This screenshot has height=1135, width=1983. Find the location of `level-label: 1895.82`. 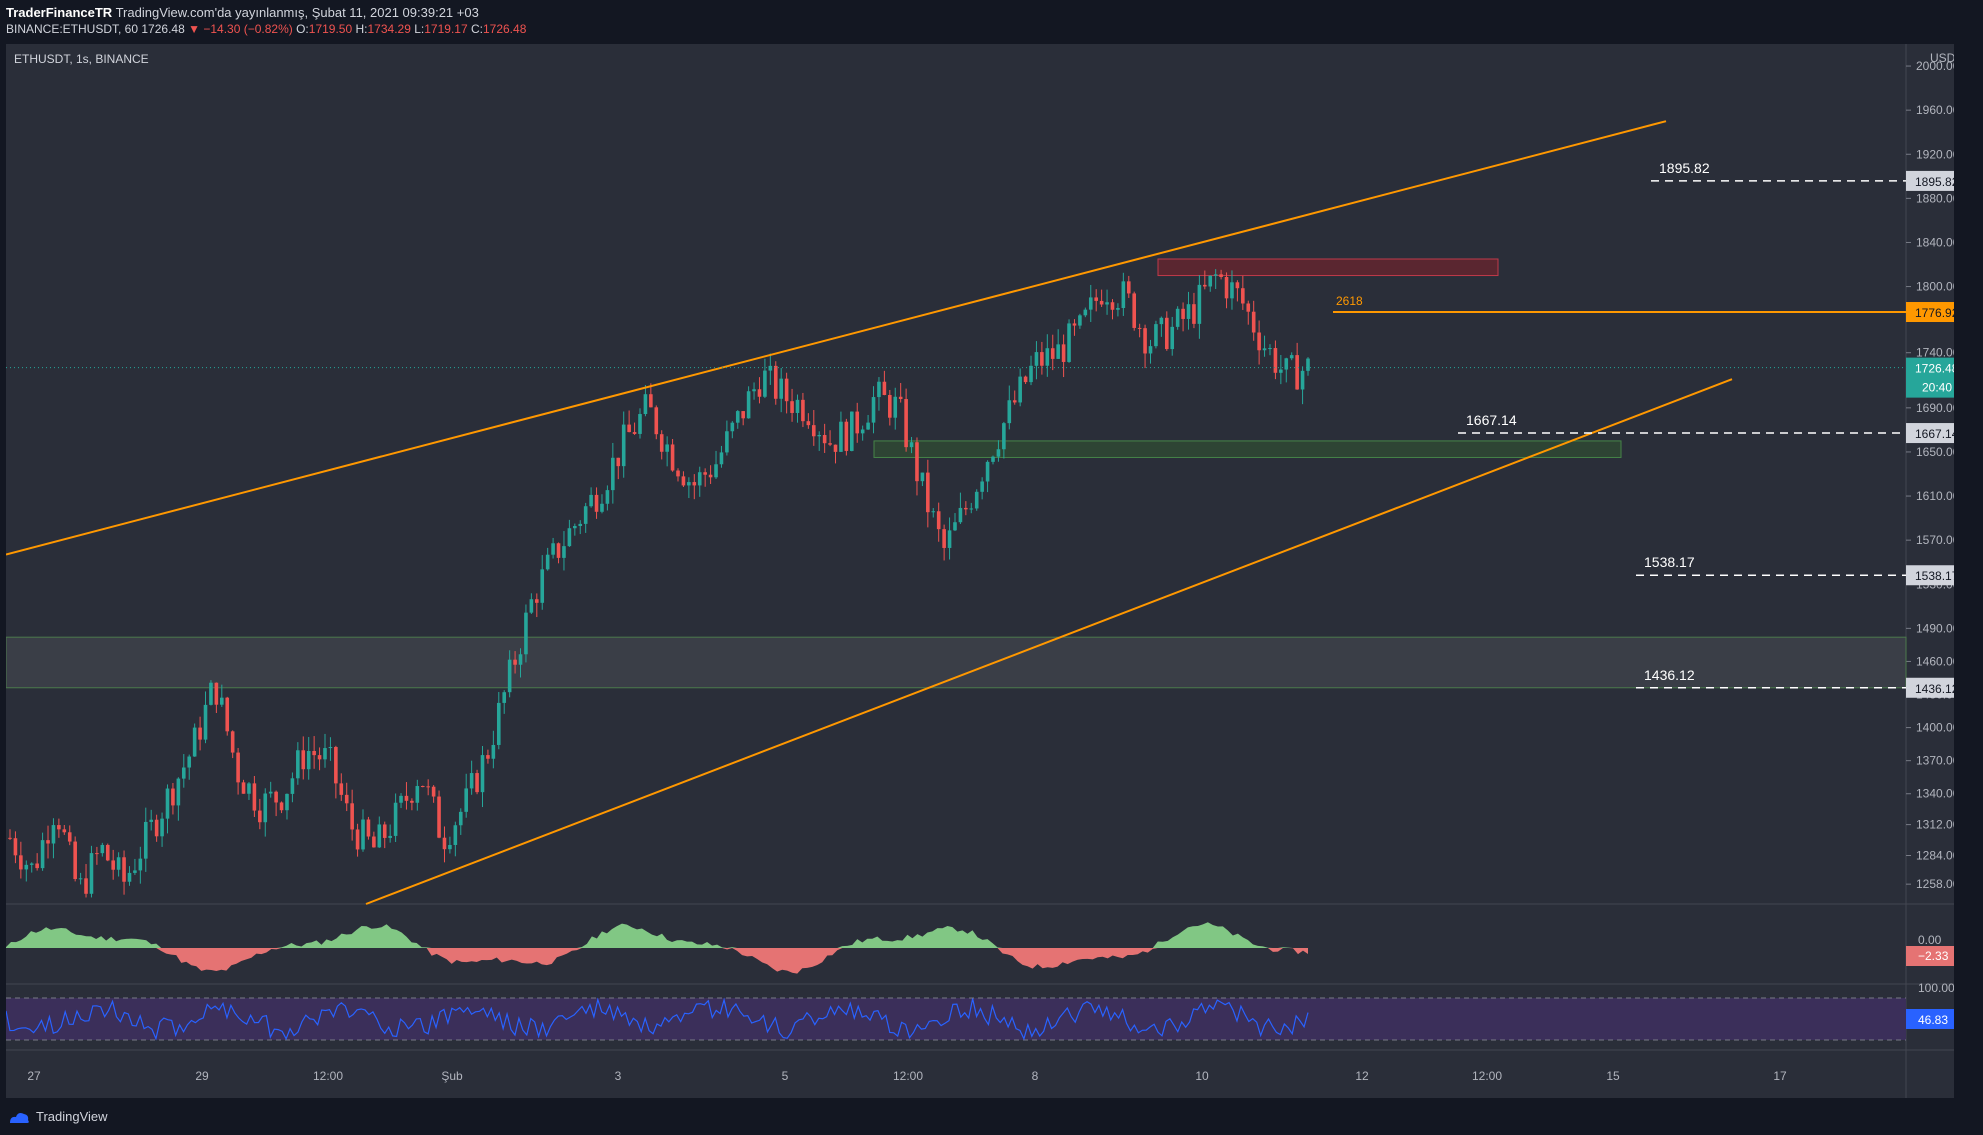

level-label: 1895.82 is located at coordinates (1684, 168).